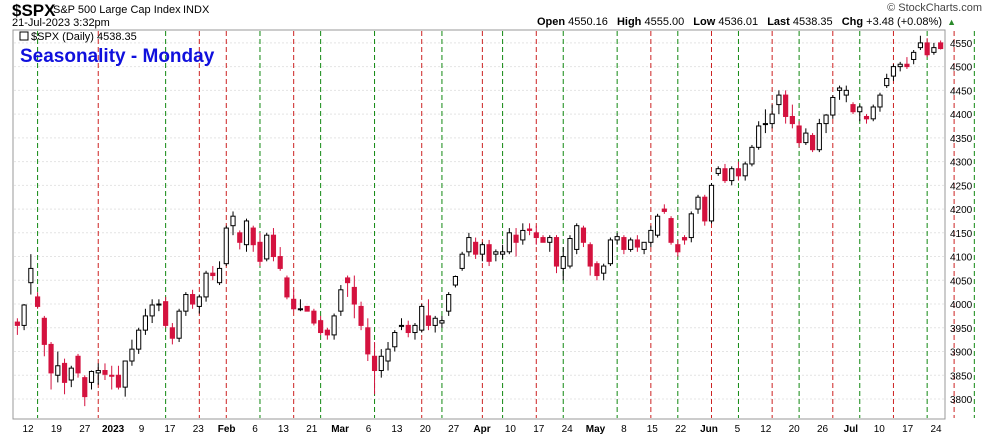 The image size is (990, 438). Describe the element at coordinates (961, 376) in the screenshot. I see `y-tick-label: 3850` at that location.